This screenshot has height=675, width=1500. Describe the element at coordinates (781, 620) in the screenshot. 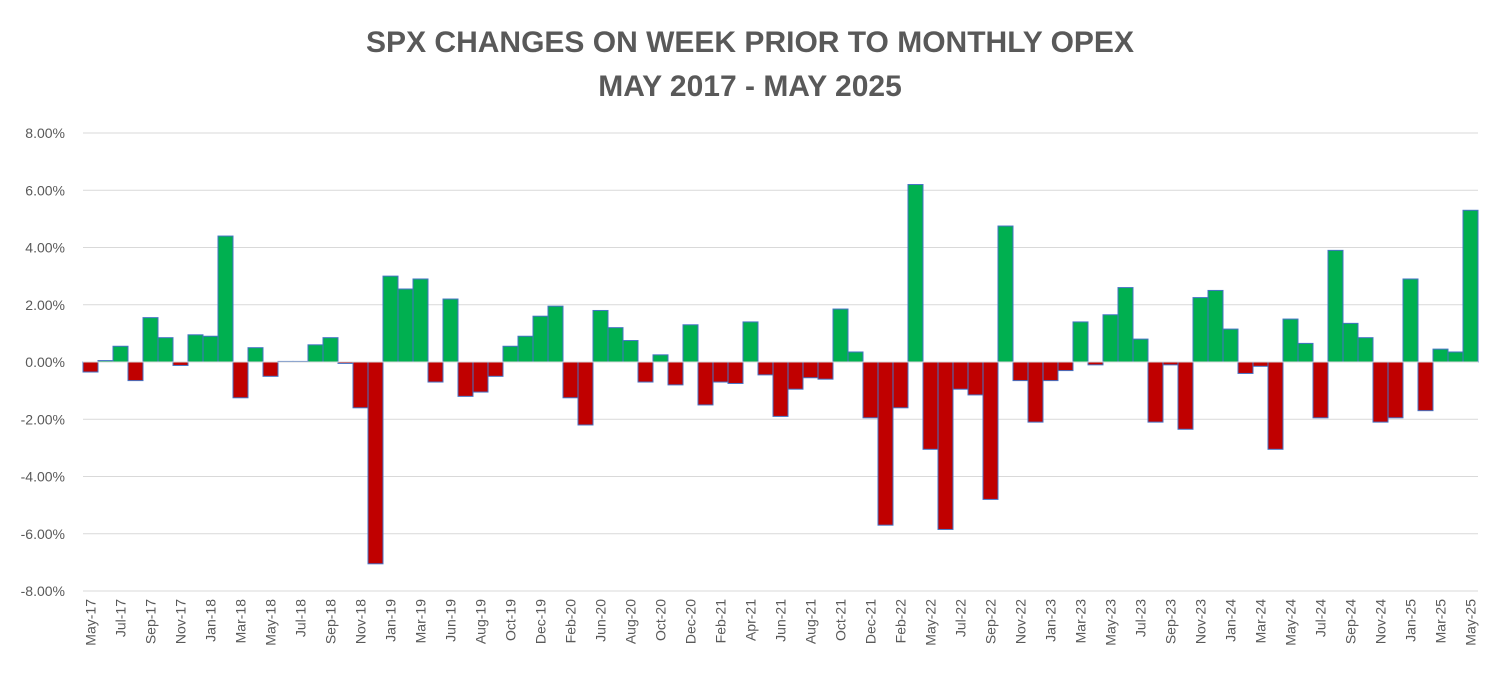

I see `x-tick-label: Jun-21` at that location.